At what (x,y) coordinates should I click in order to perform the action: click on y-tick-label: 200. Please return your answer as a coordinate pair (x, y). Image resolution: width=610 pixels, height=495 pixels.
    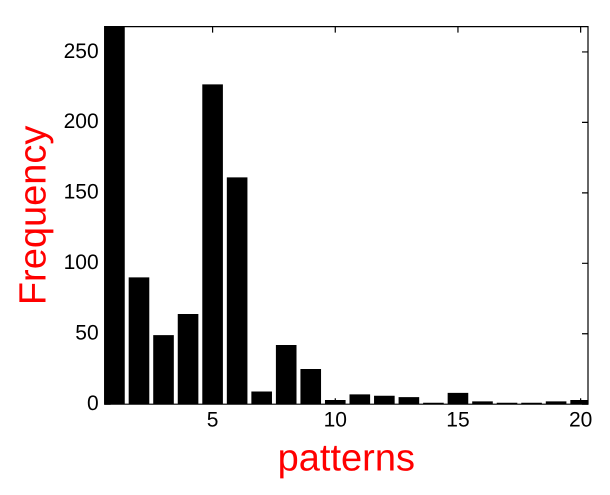
    Looking at the image, I should click on (81, 122).